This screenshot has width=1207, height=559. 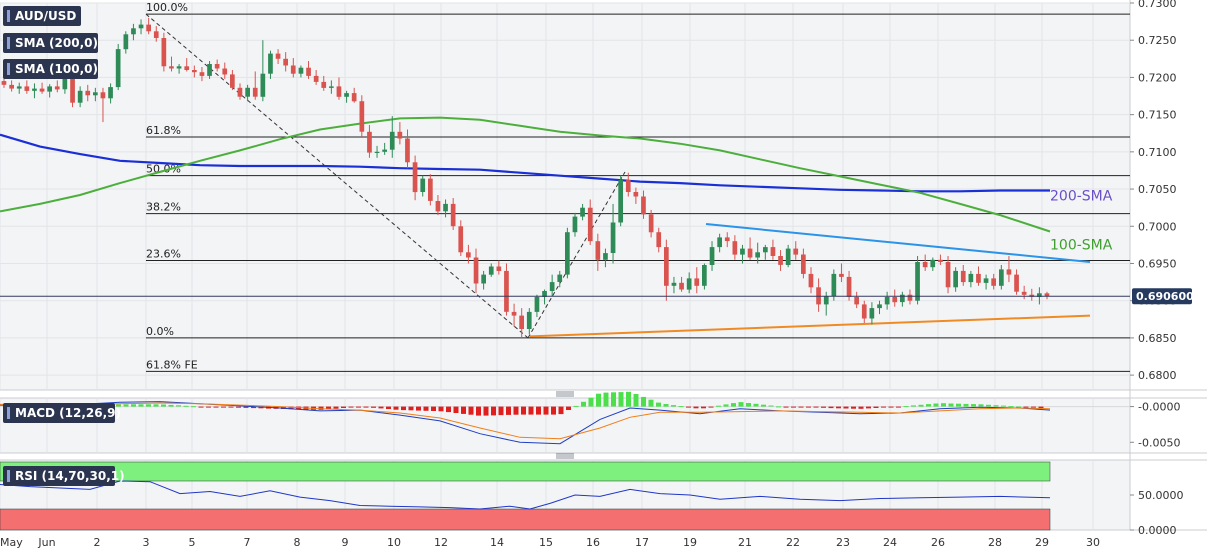 I want to click on sma-100-legend: SMA (100,0), so click(x=50, y=69).